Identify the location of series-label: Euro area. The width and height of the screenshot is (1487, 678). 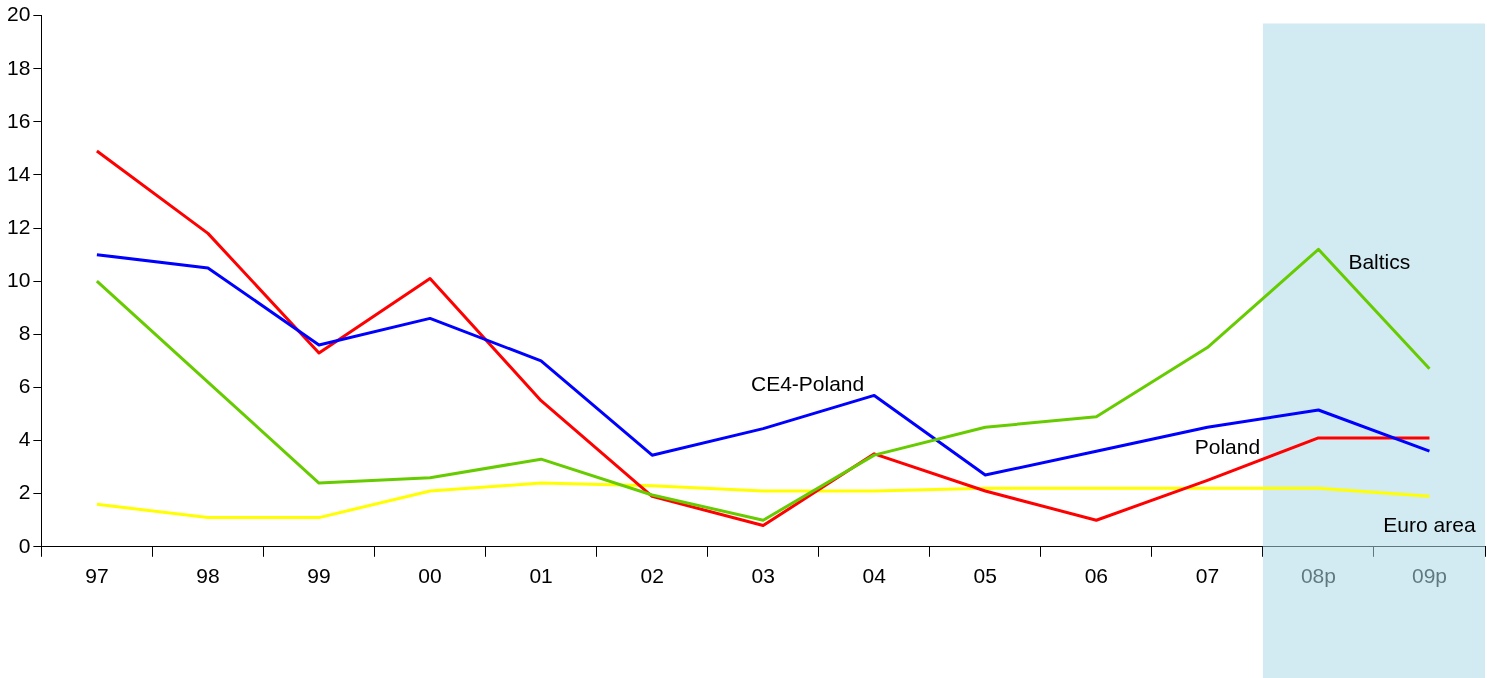
(1429, 525).